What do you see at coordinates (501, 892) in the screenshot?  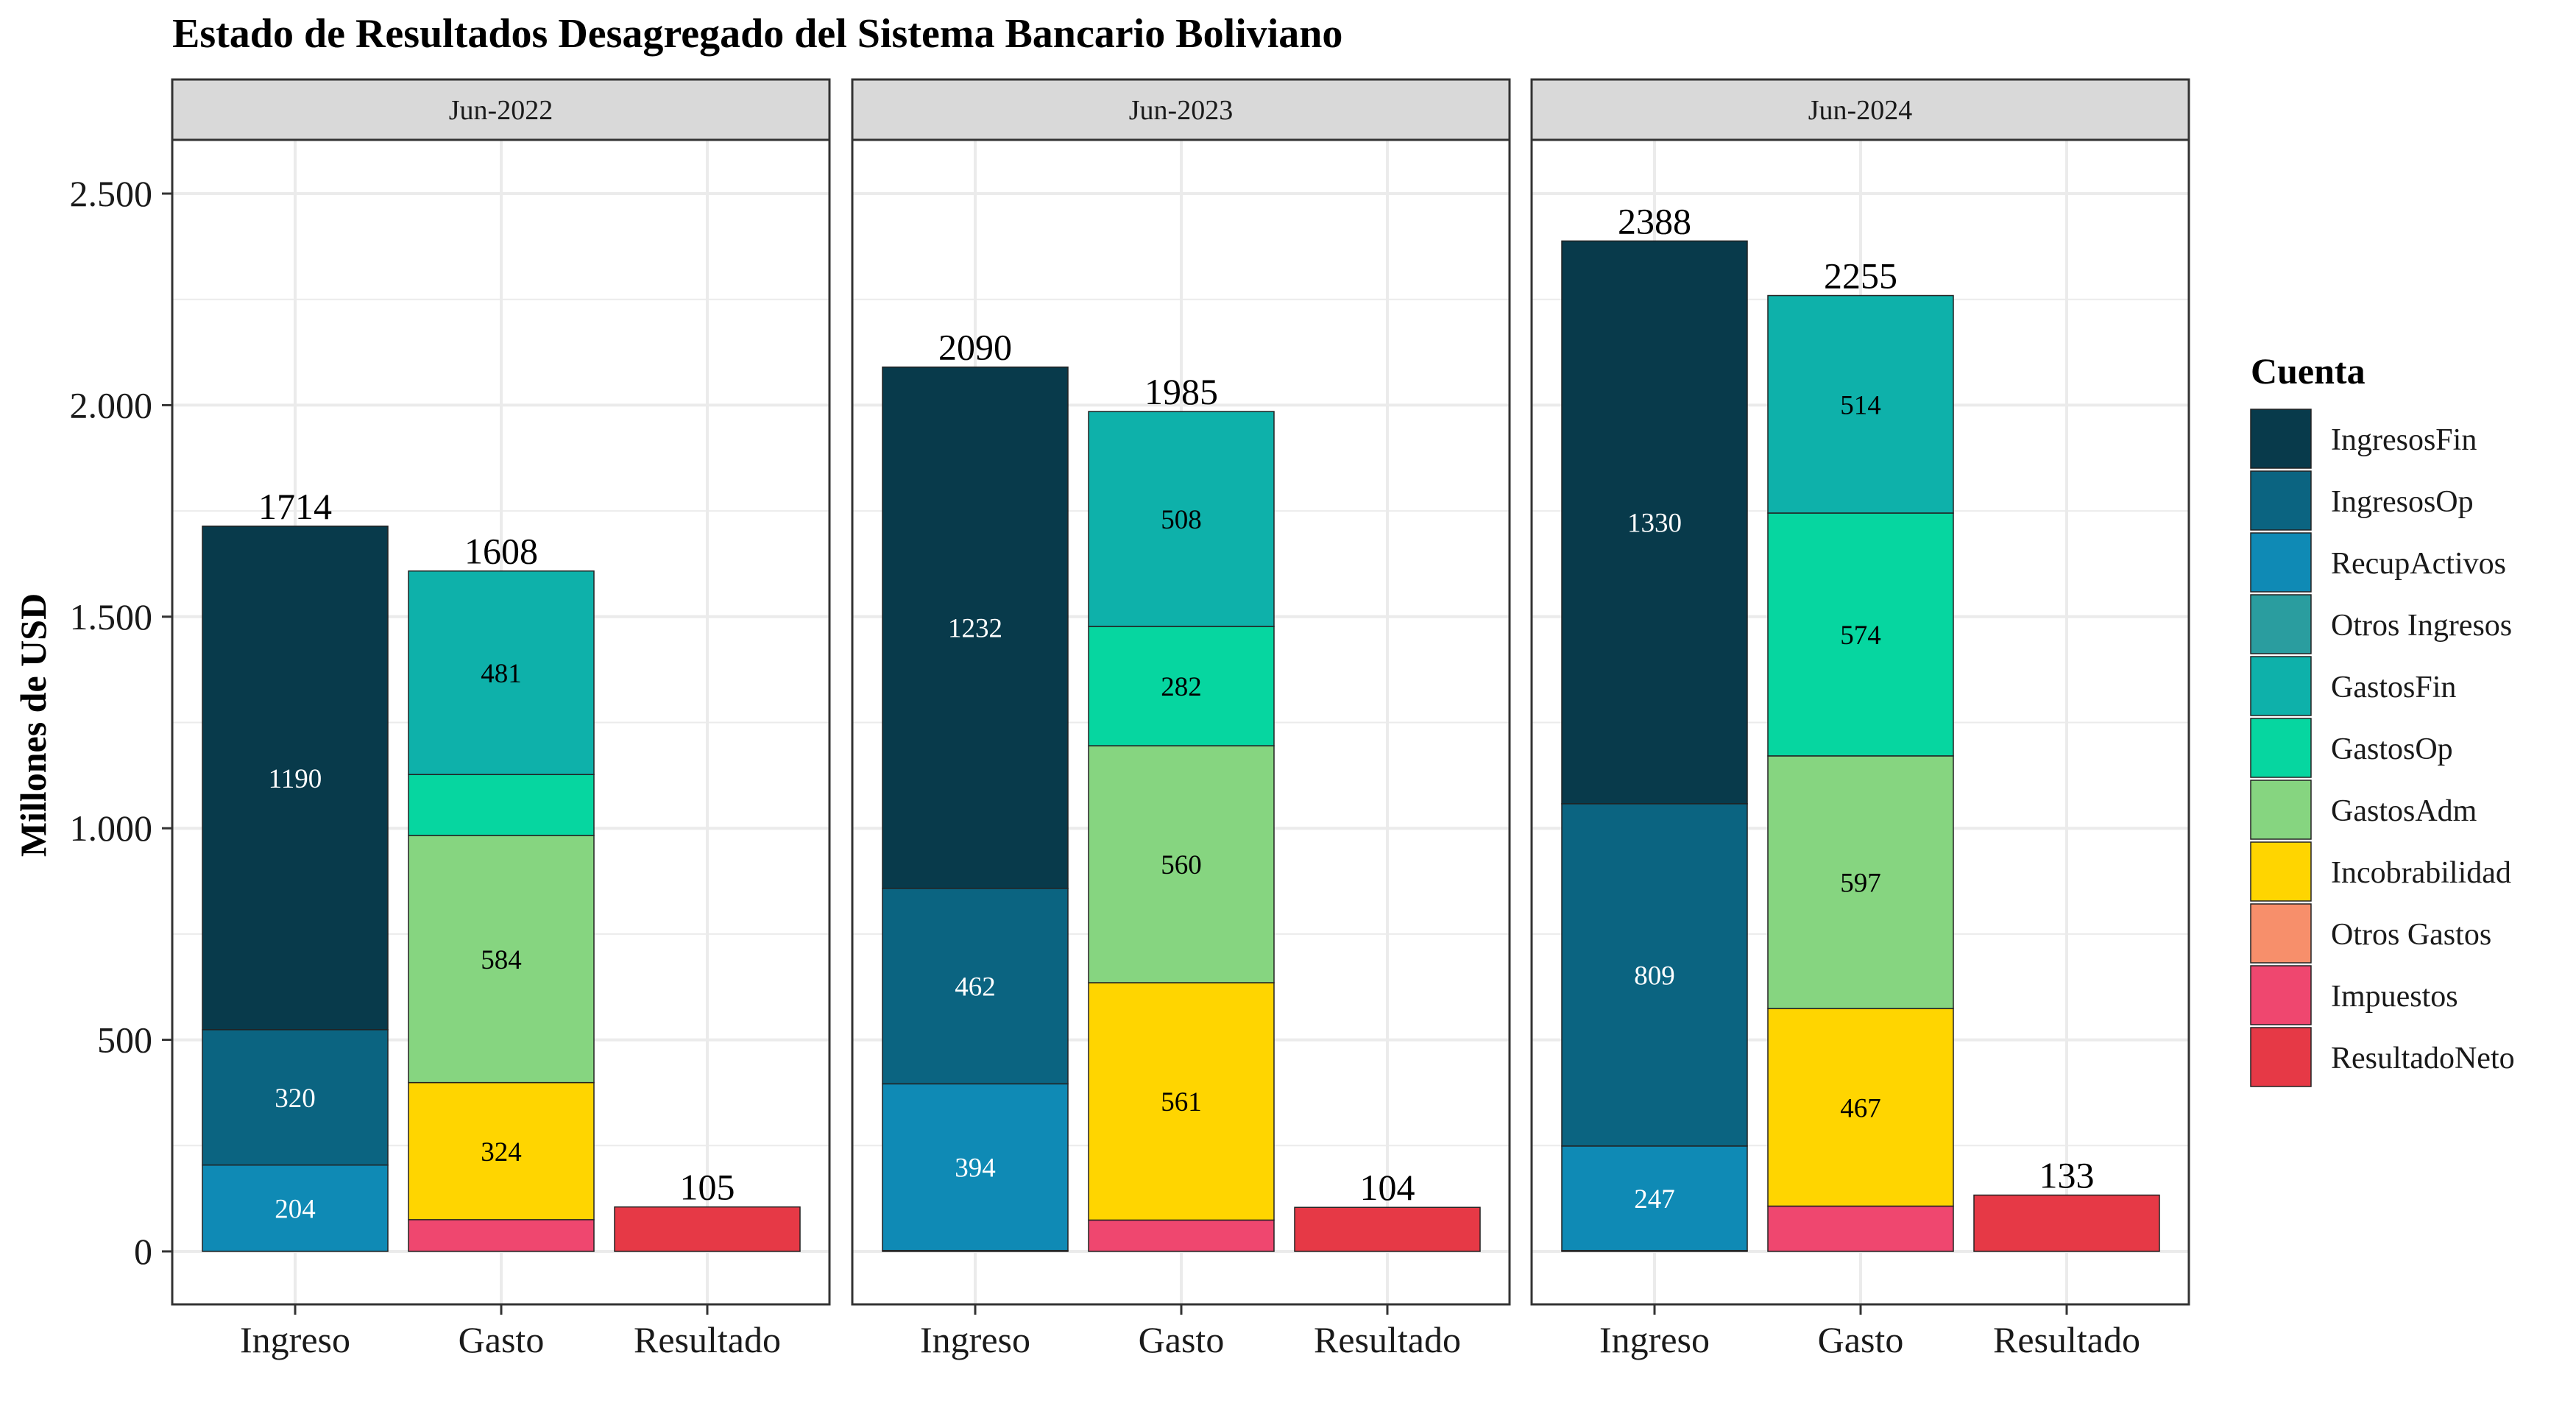 I see `bar-stack: 324 584 481 1608` at bounding box center [501, 892].